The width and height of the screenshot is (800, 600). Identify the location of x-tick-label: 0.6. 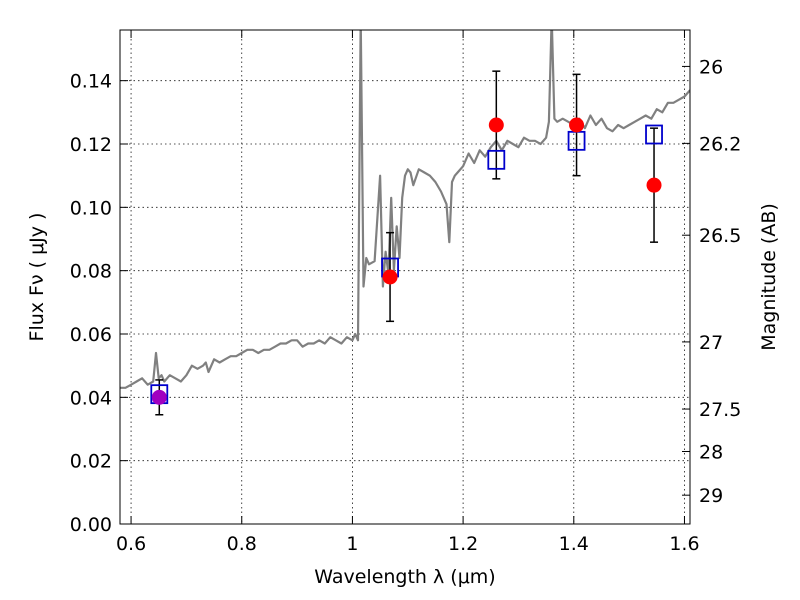
(131, 544).